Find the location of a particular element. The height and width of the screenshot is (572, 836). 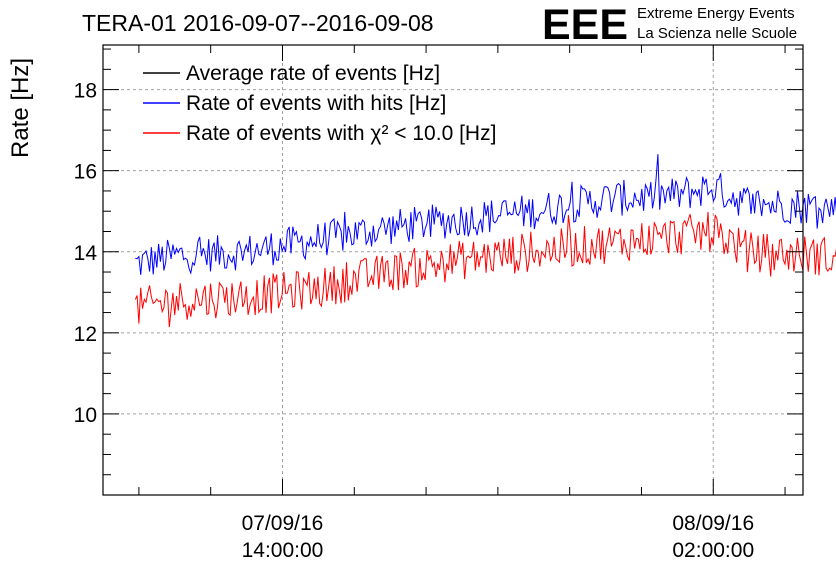

legend-entry-chi2: Rate of events with χ² < 10.0 [Hz] is located at coordinates (319, 133).